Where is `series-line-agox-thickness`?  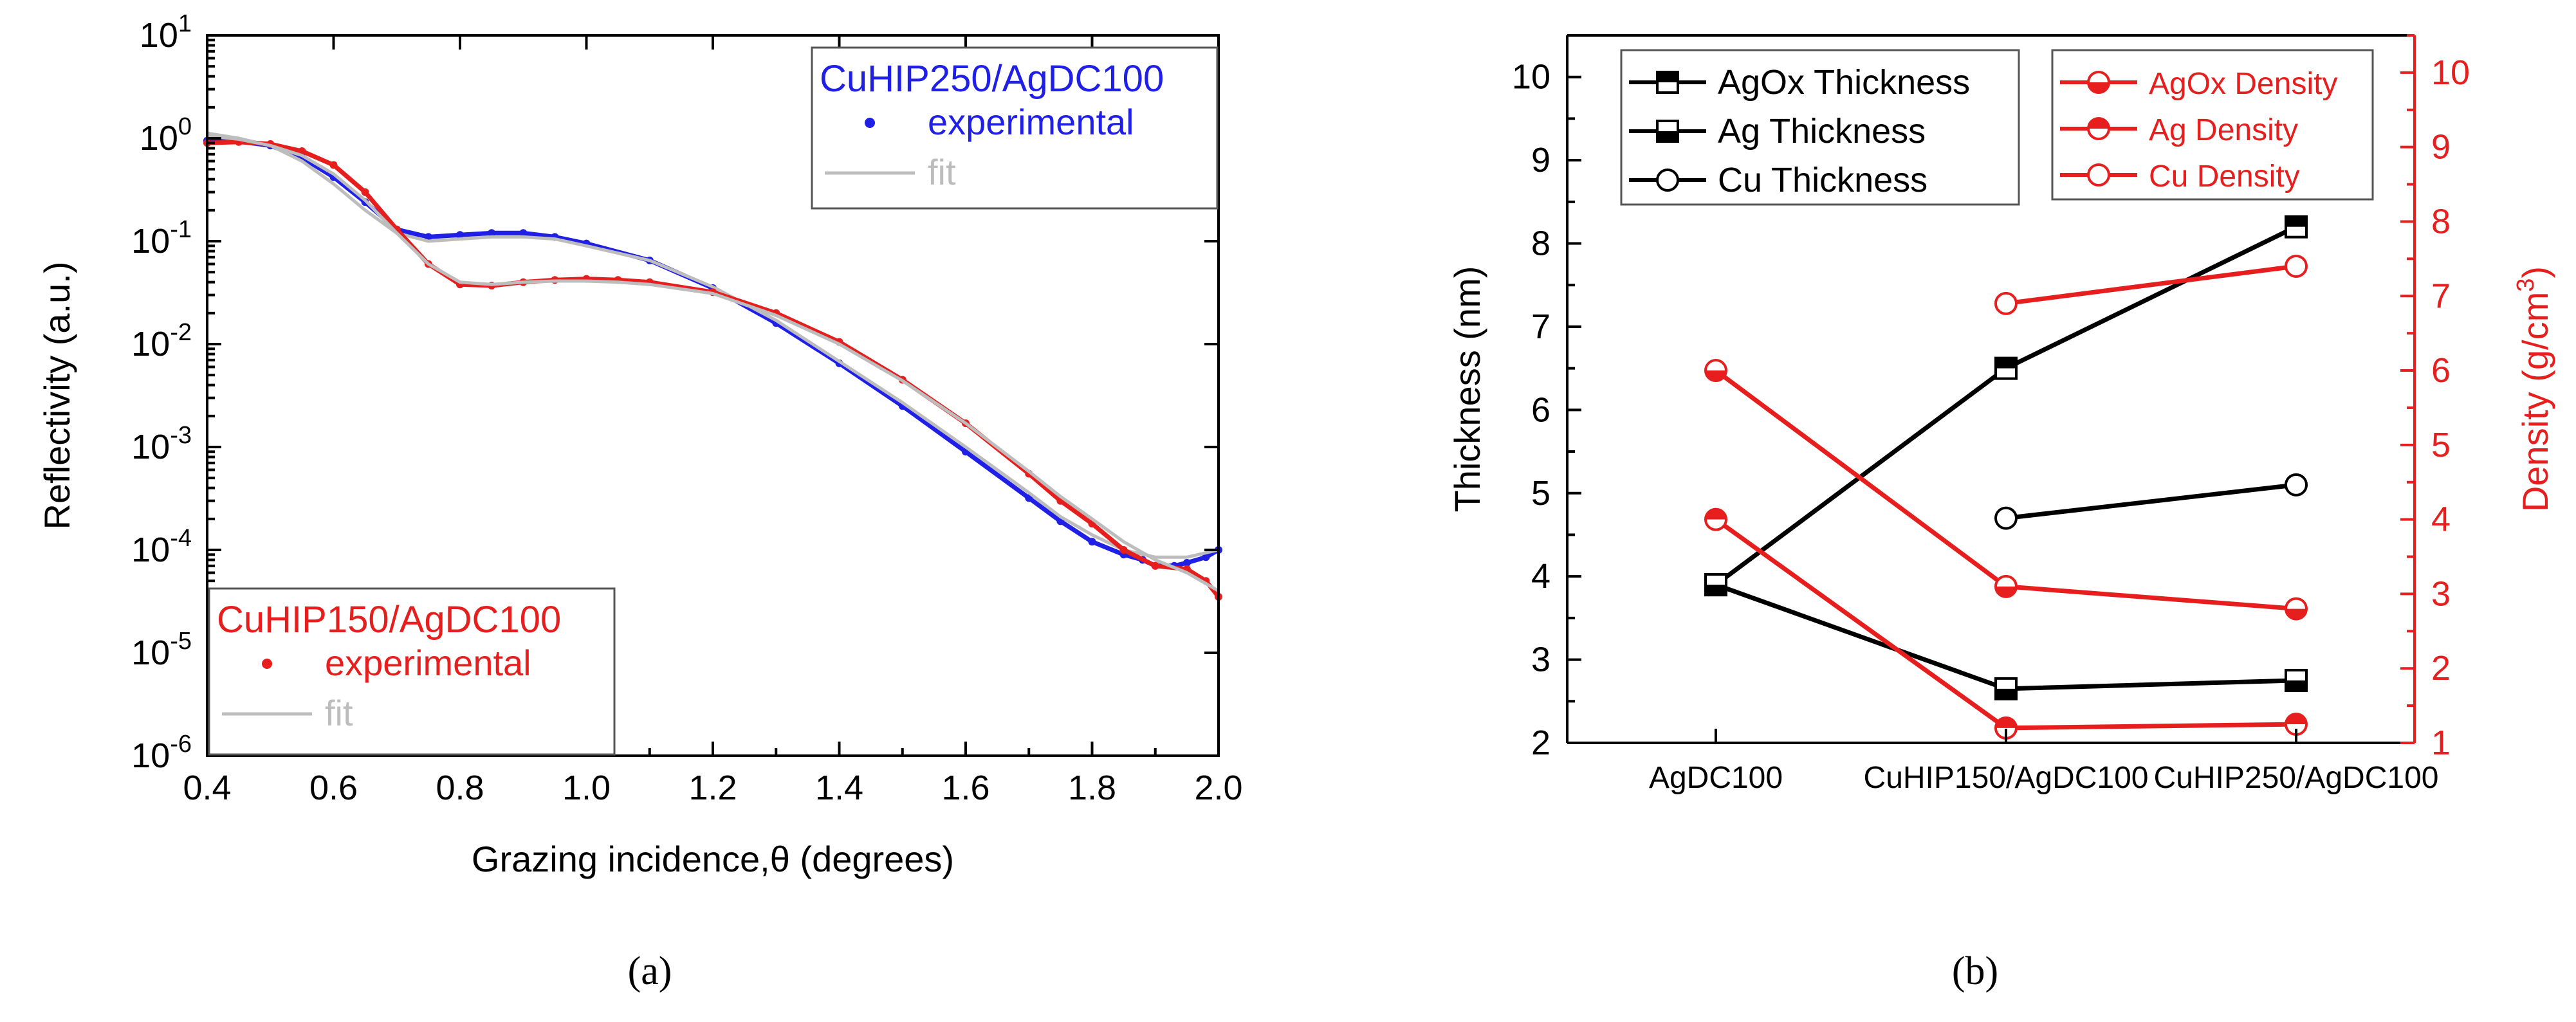
series-line-agox-thickness is located at coordinates (2005, 405).